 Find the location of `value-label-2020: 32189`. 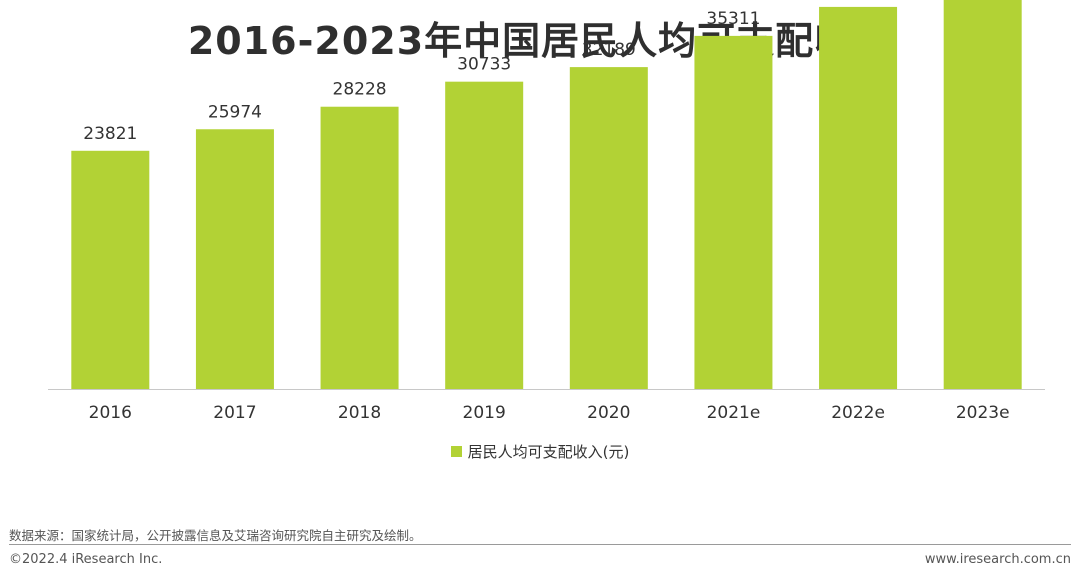

value-label-2020: 32189 is located at coordinates (609, 50).